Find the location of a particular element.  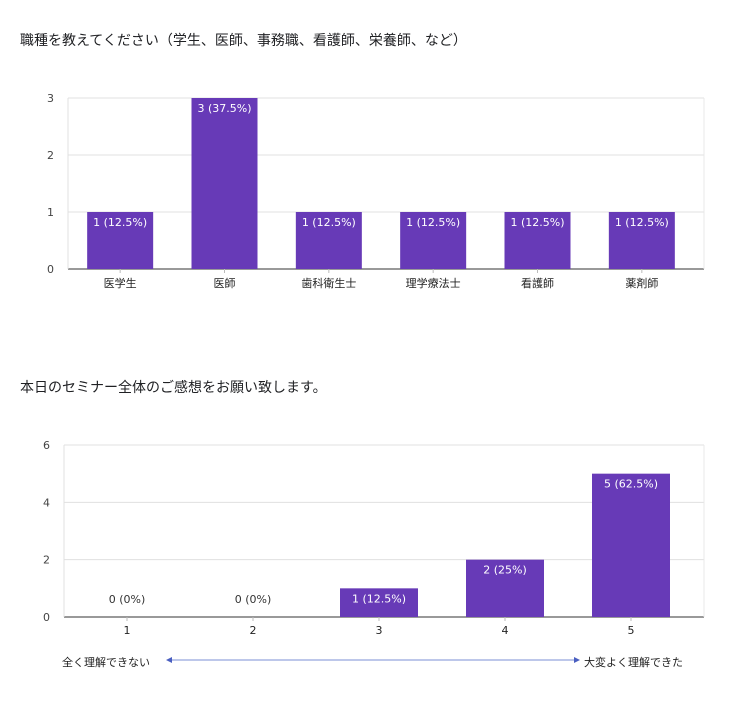

scale-high-label: 大変よく理解できた is located at coordinates (633, 662).